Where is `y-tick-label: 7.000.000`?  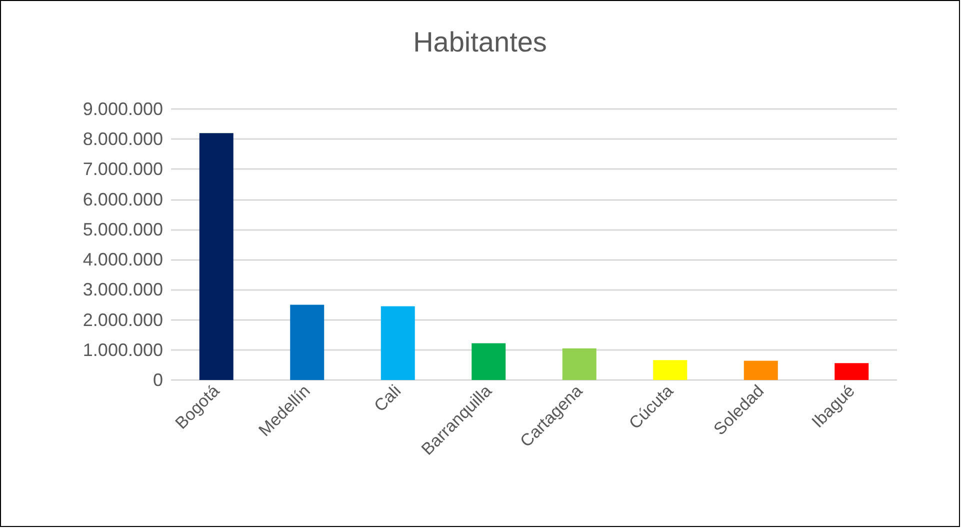 y-tick-label: 7.000.000 is located at coordinates (122, 169).